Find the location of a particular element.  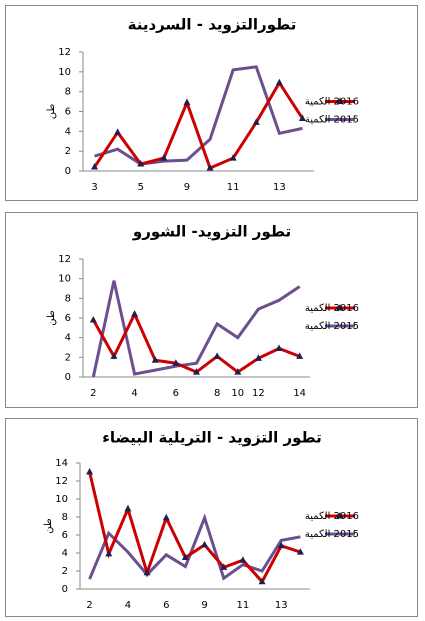

x-tick-label: 12 is located at coordinates (258, 393).